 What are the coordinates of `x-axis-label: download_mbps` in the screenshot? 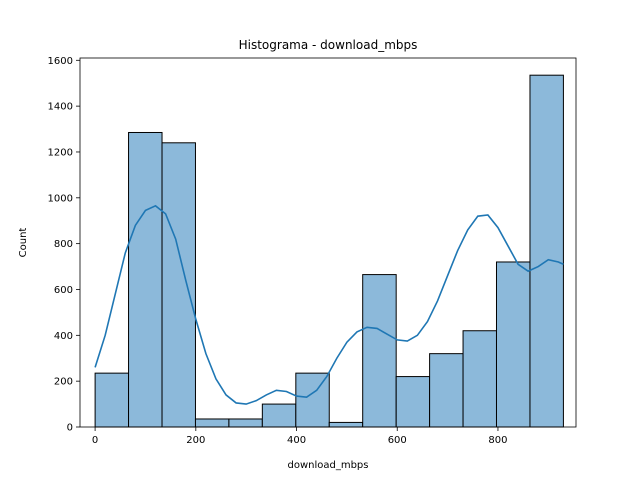 It's located at (327, 465).